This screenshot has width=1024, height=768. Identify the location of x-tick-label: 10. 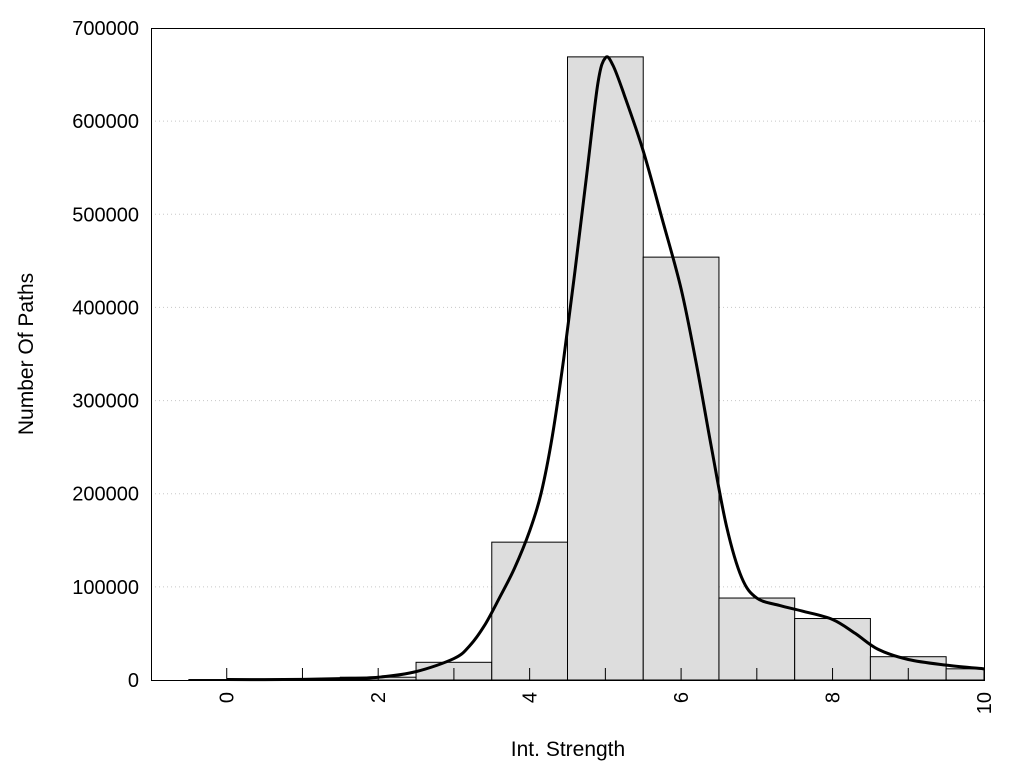
(985, 703).